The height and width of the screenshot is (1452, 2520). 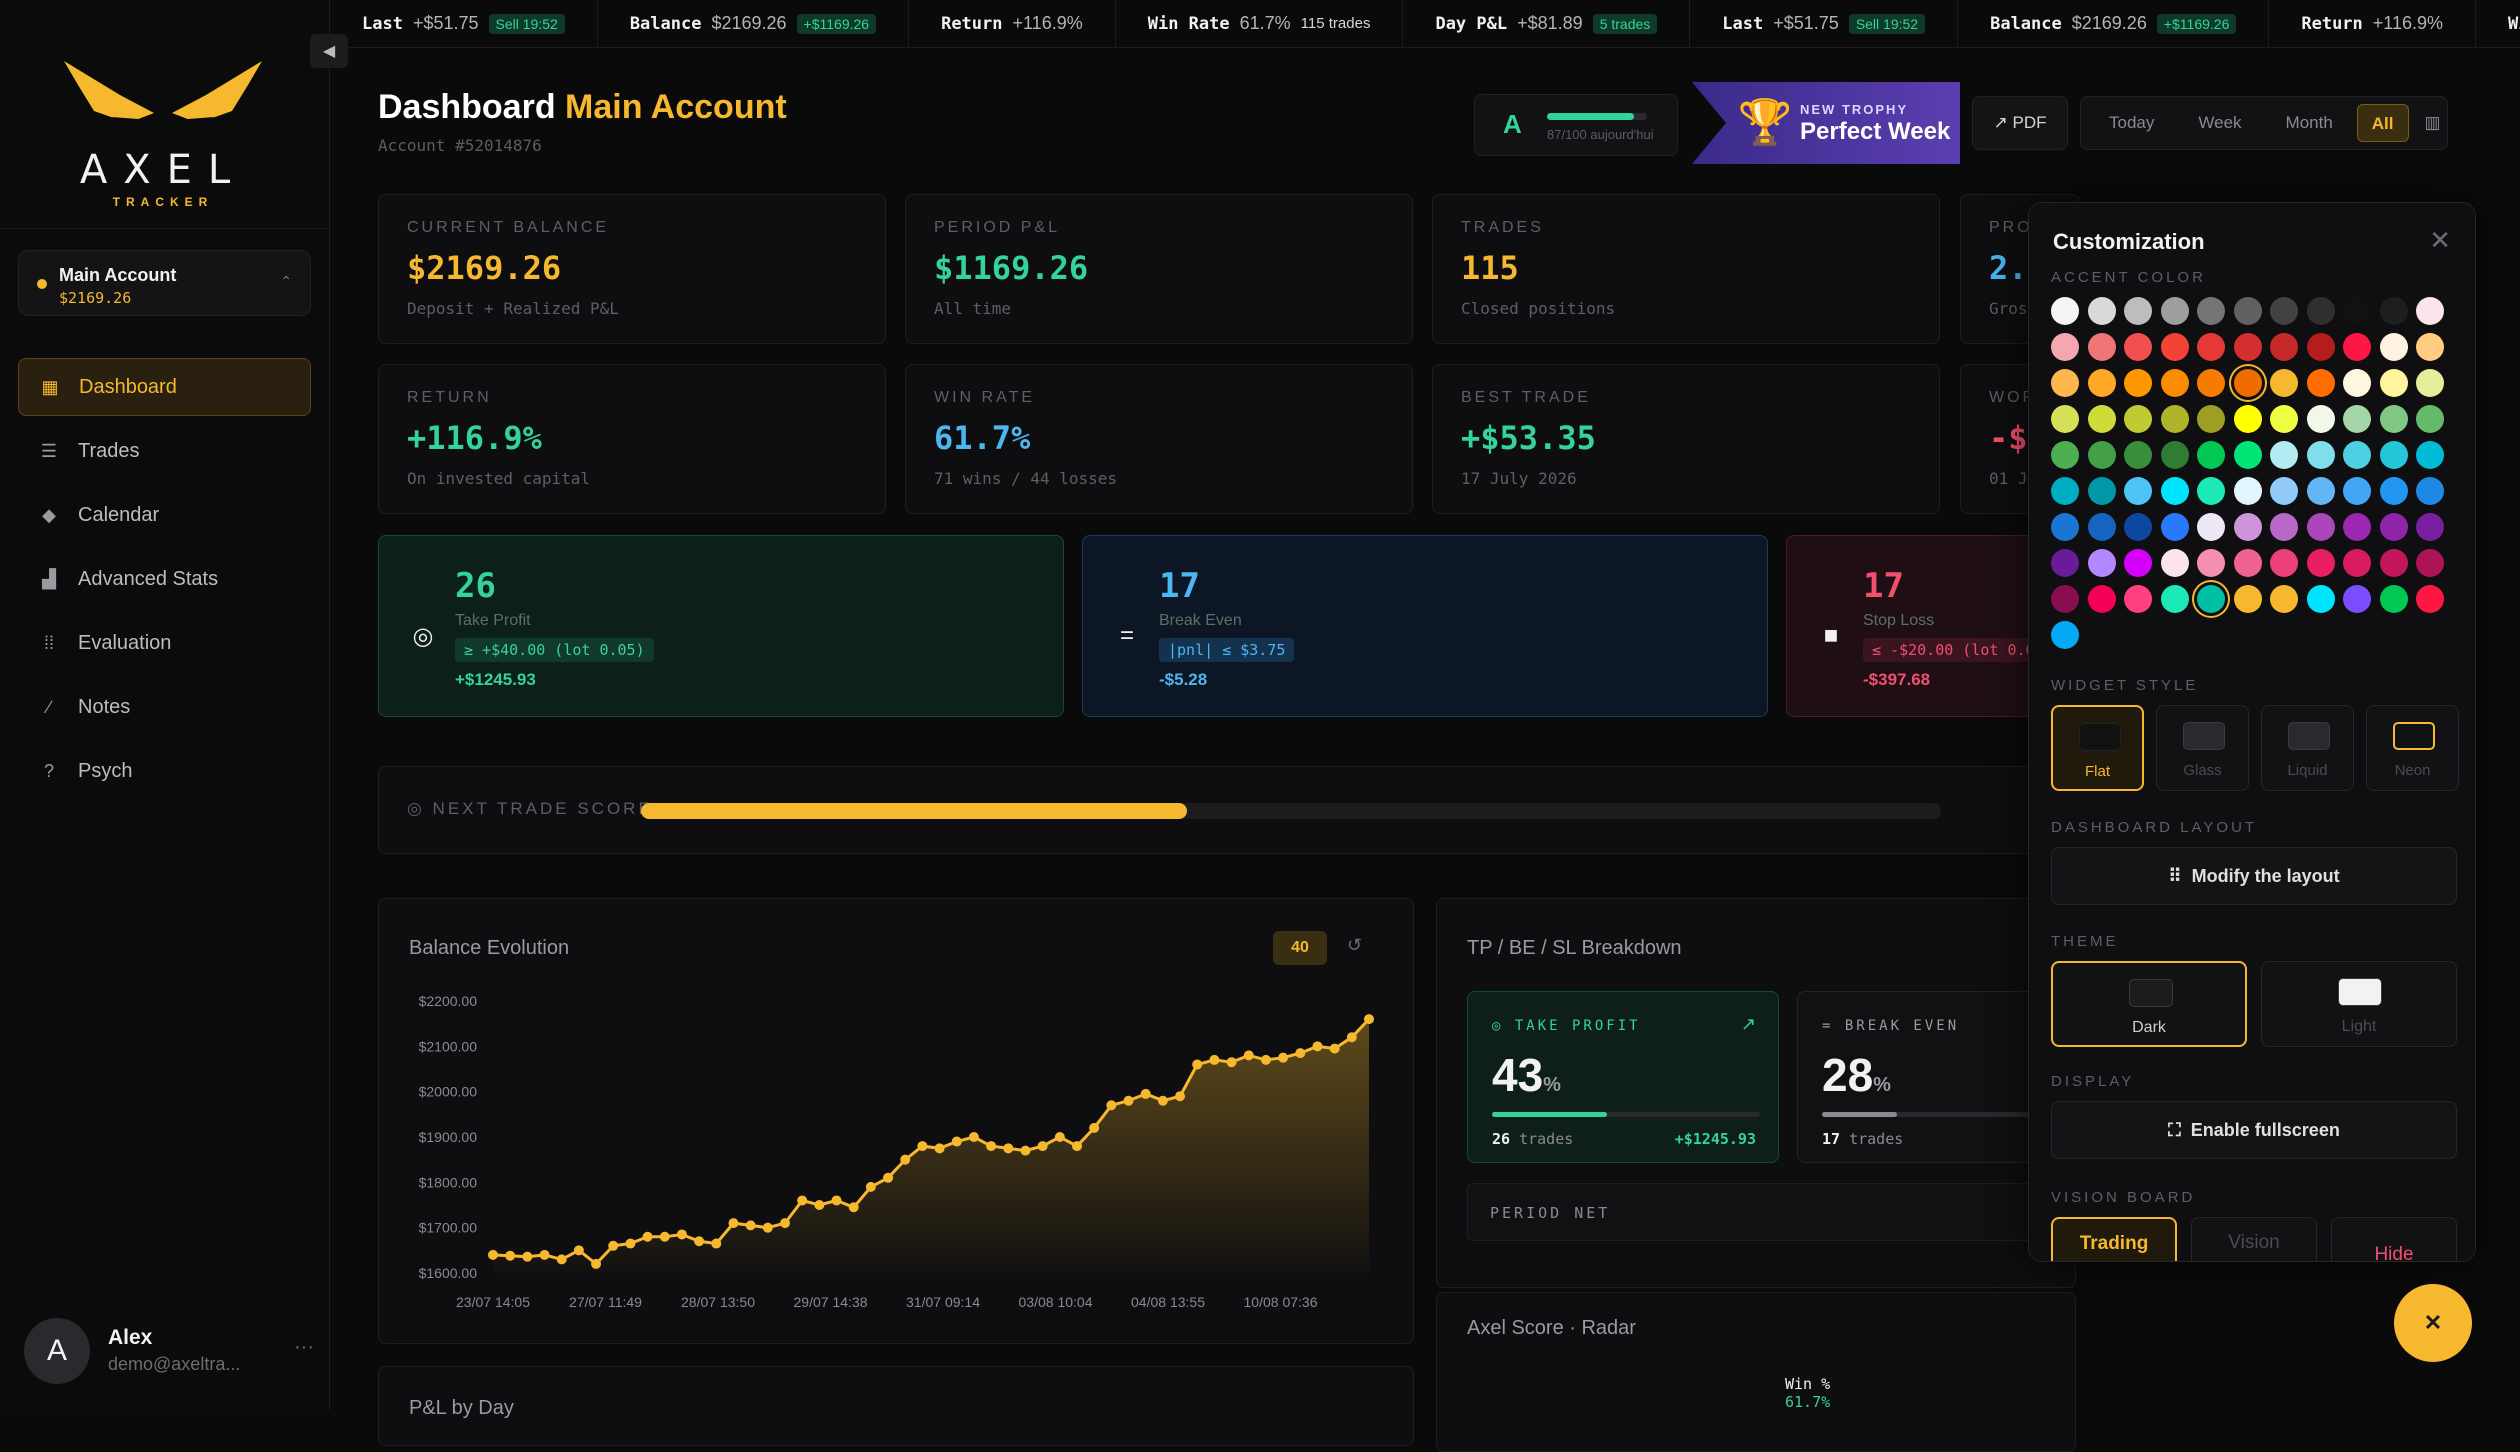 What do you see at coordinates (1425, 626) in the screenshot?
I see `outcome-card-break-even: = 17 Break Even |pnl| ≤ $3.75 -$5.28` at bounding box center [1425, 626].